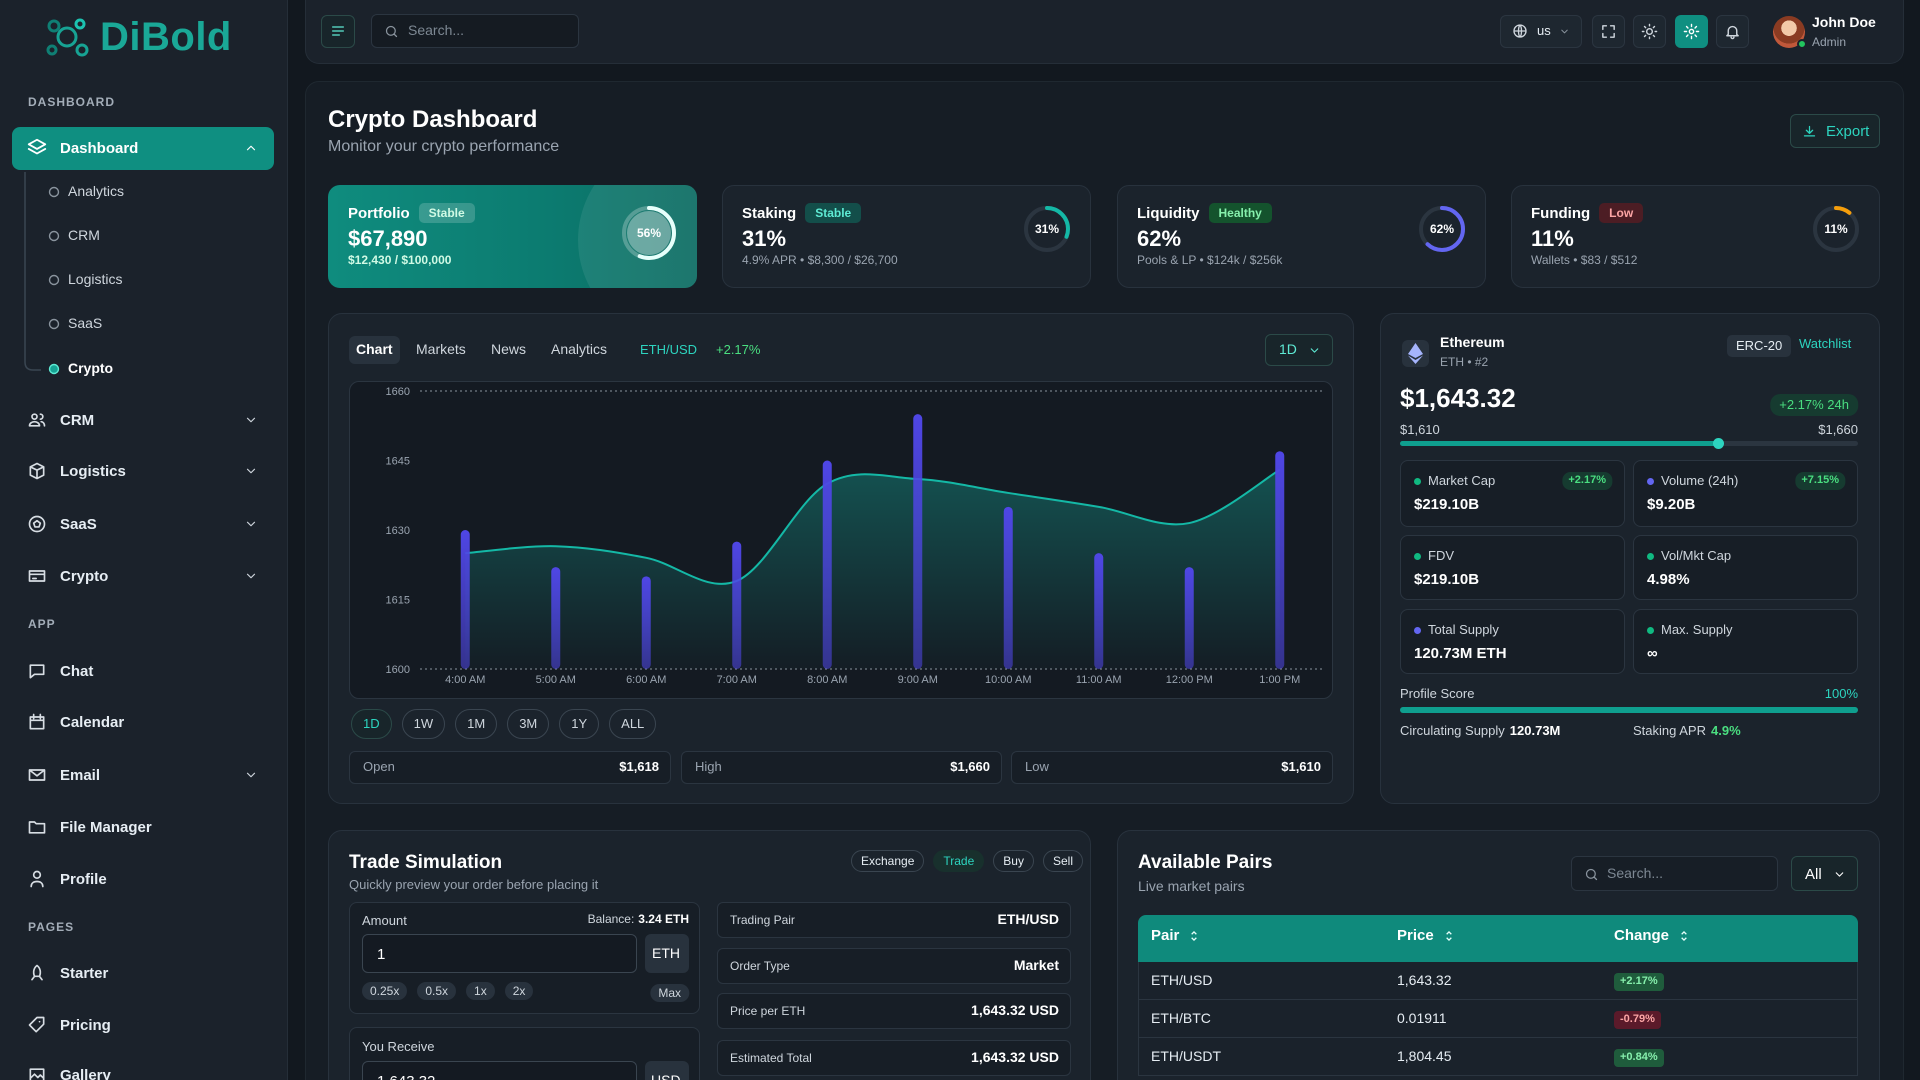 This screenshot has height=1080, width=1920. What do you see at coordinates (1417, 481) in the screenshot?
I see `metric-dot` at bounding box center [1417, 481].